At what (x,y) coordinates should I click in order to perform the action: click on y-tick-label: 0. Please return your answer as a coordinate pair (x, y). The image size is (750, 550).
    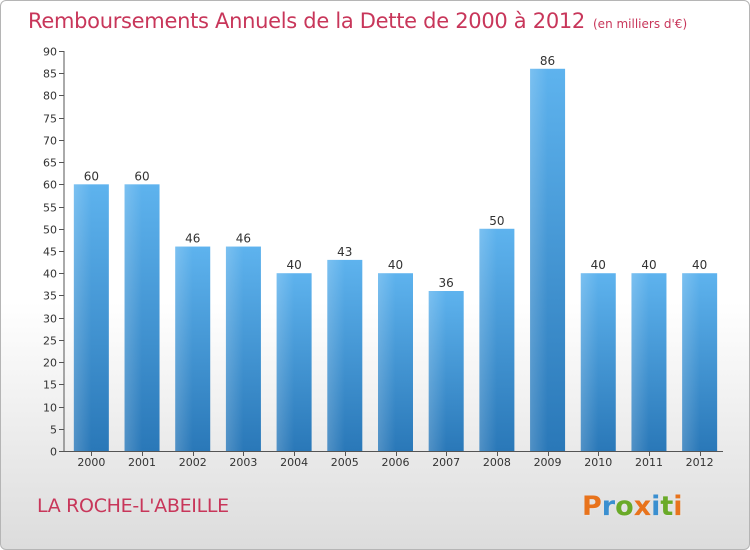
    Looking at the image, I should click on (53, 452).